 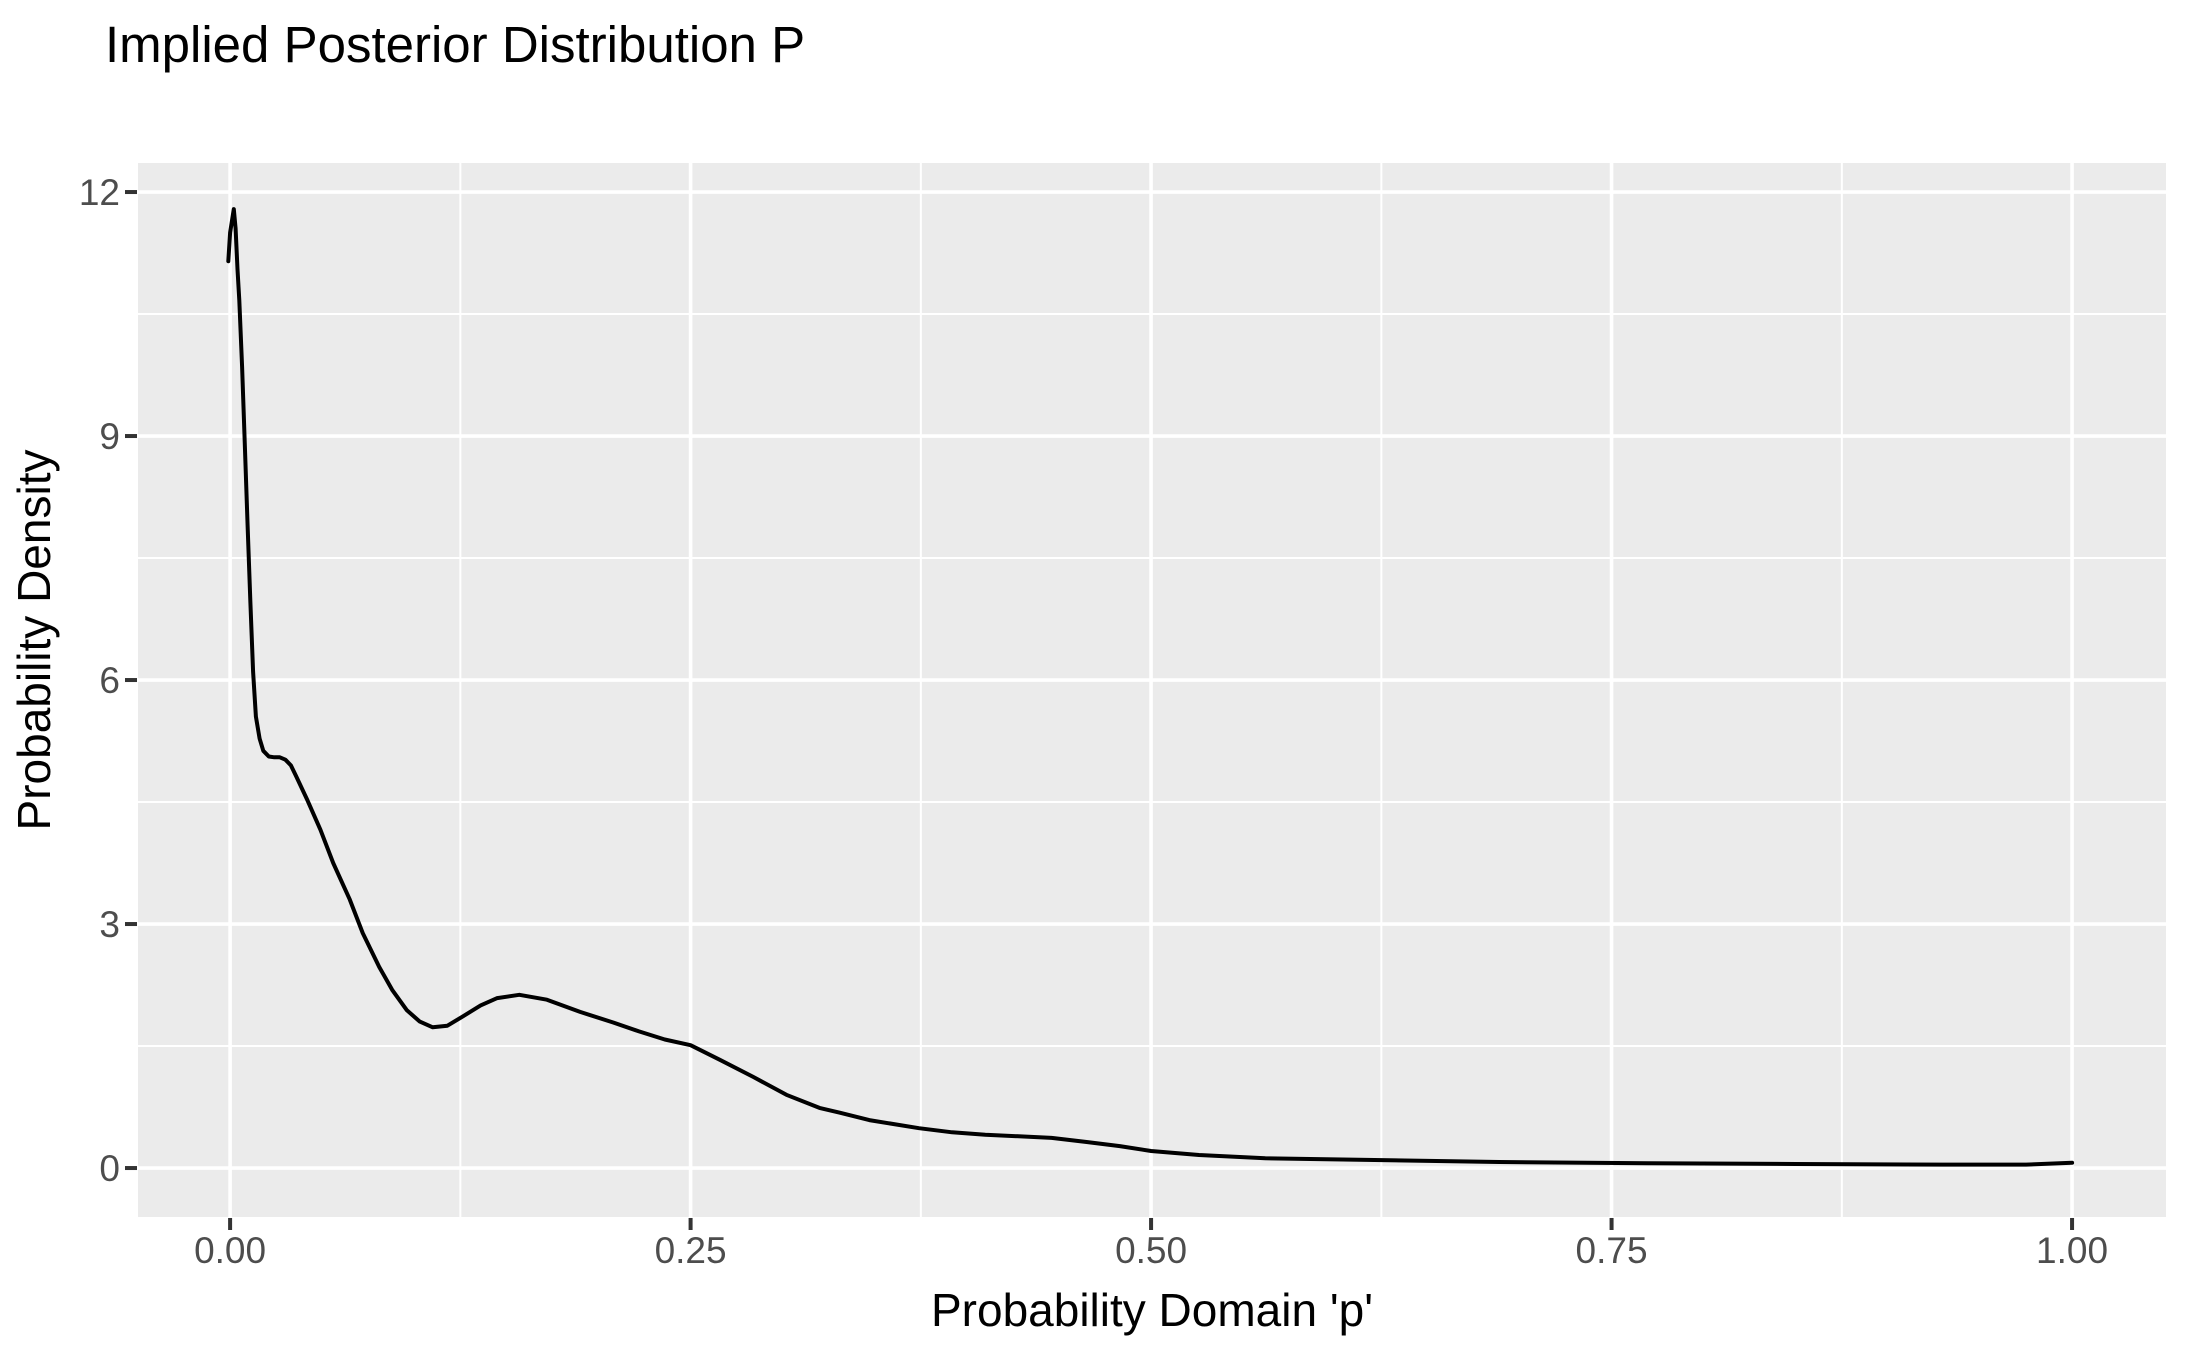 What do you see at coordinates (99, 192) in the screenshot?
I see `y-axis-tick-label: 12` at bounding box center [99, 192].